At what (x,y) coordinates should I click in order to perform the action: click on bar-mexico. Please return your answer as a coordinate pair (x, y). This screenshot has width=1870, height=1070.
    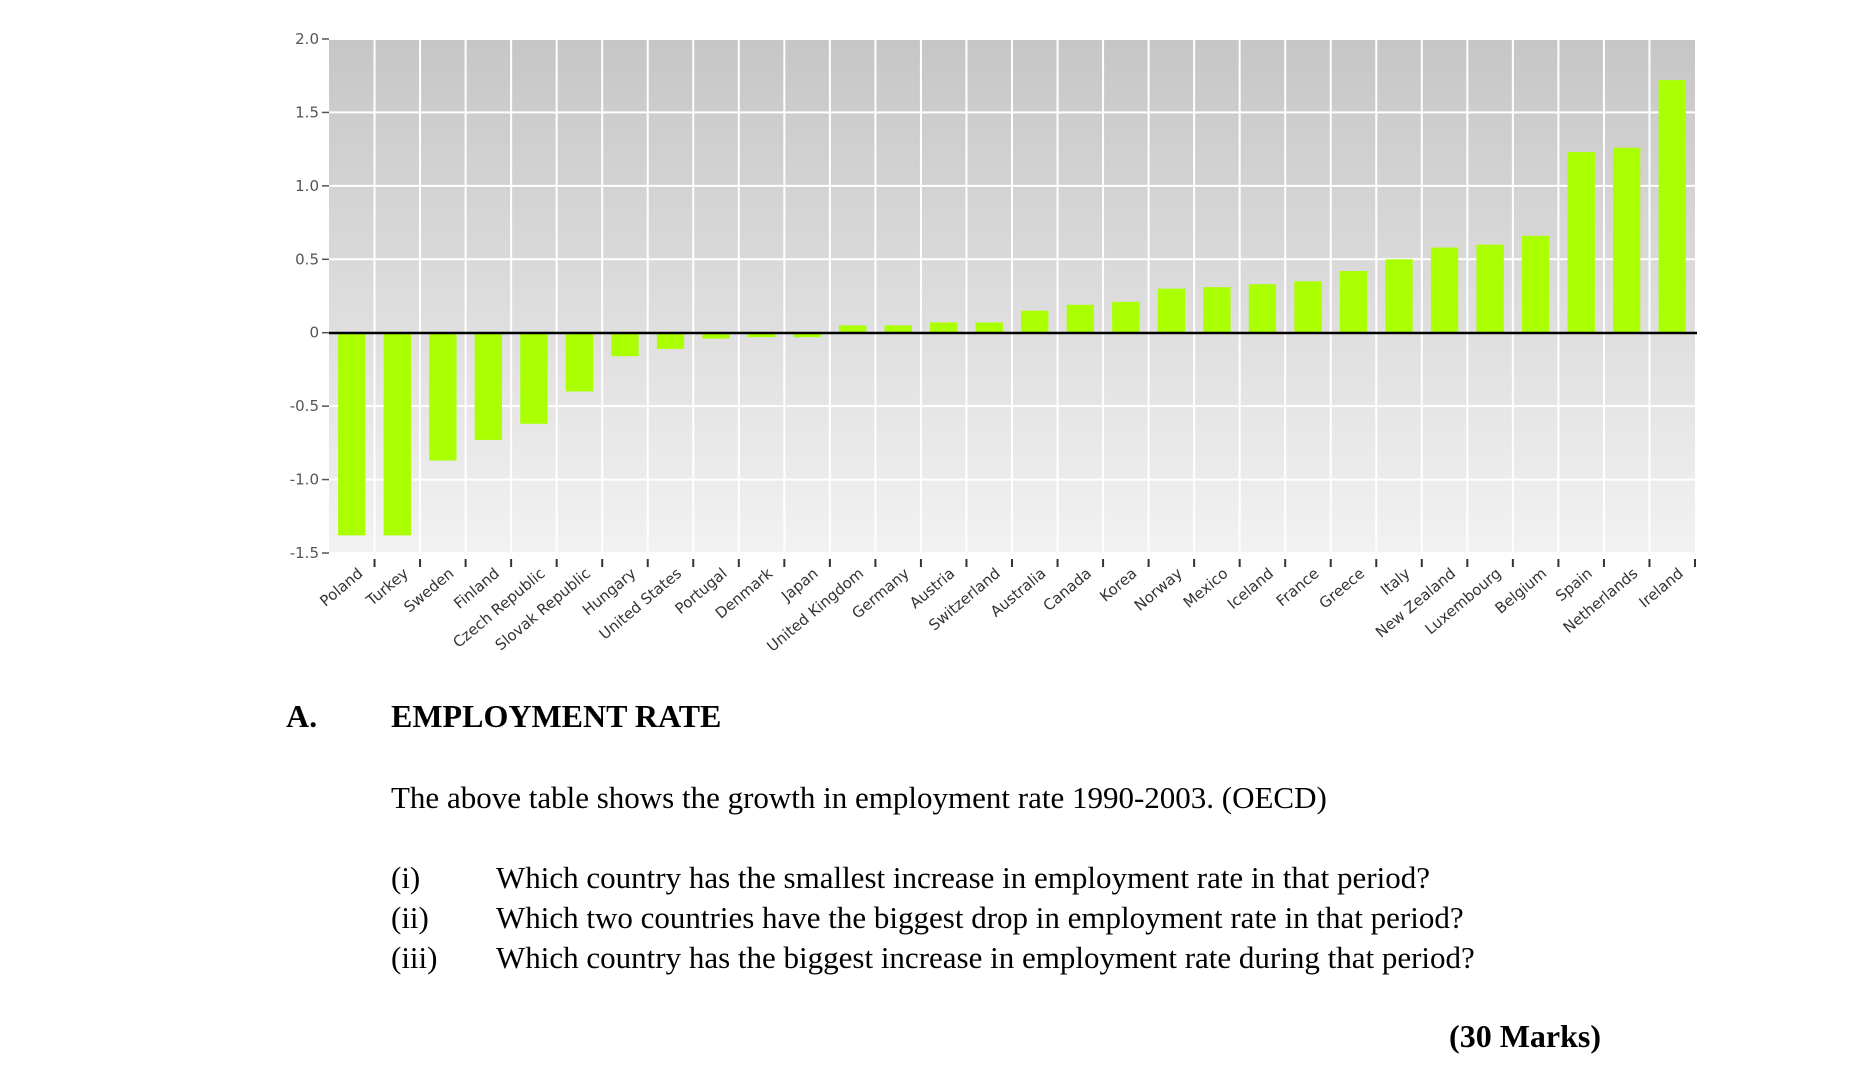
    Looking at the image, I should click on (1217, 310).